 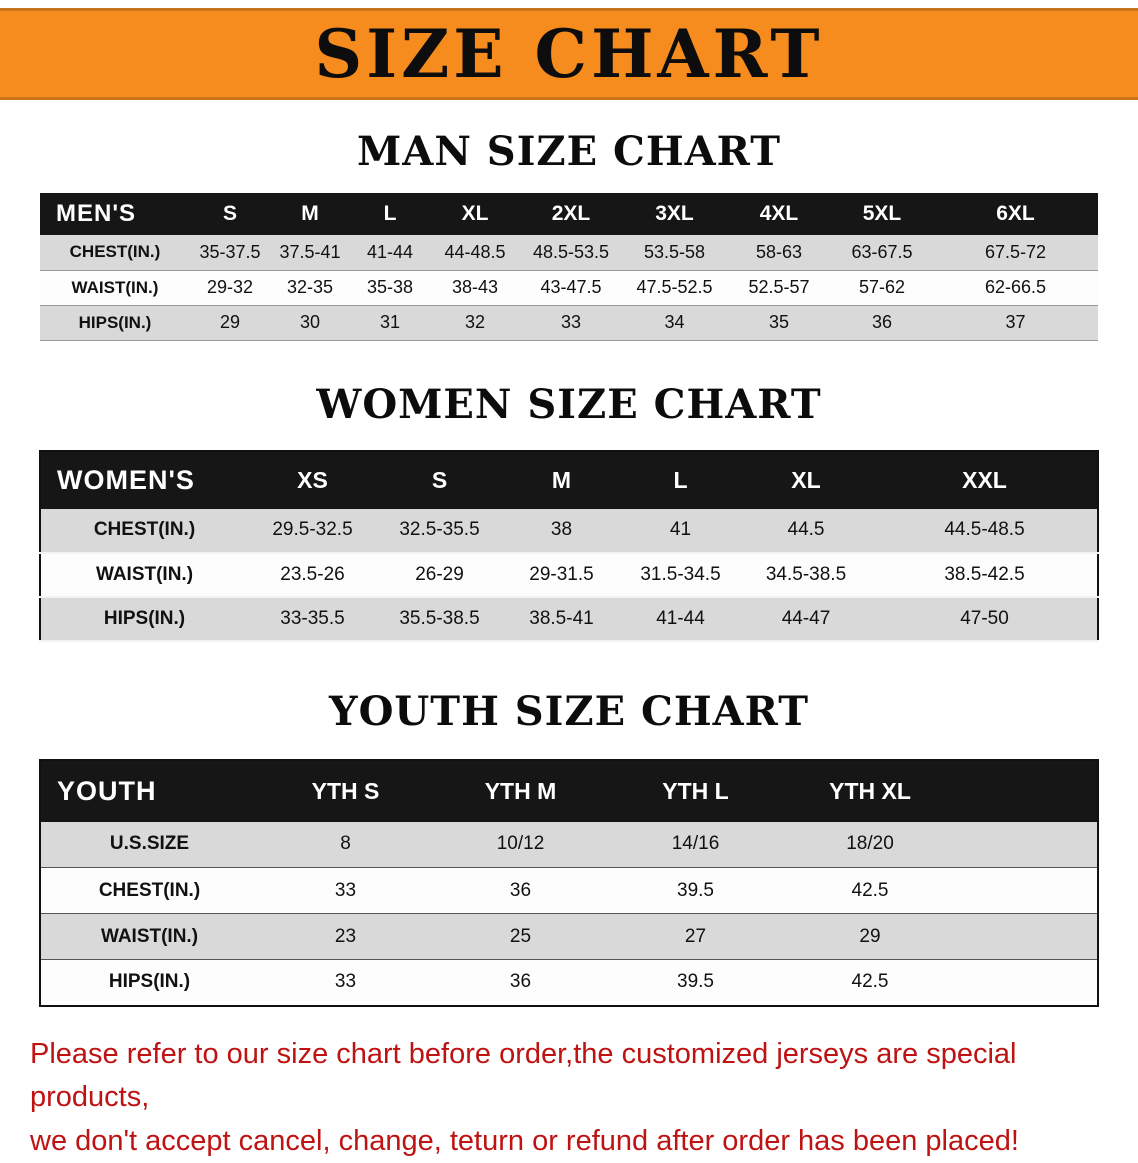 I want to click on col-header-6xl: 6XL, so click(x=1015, y=214).